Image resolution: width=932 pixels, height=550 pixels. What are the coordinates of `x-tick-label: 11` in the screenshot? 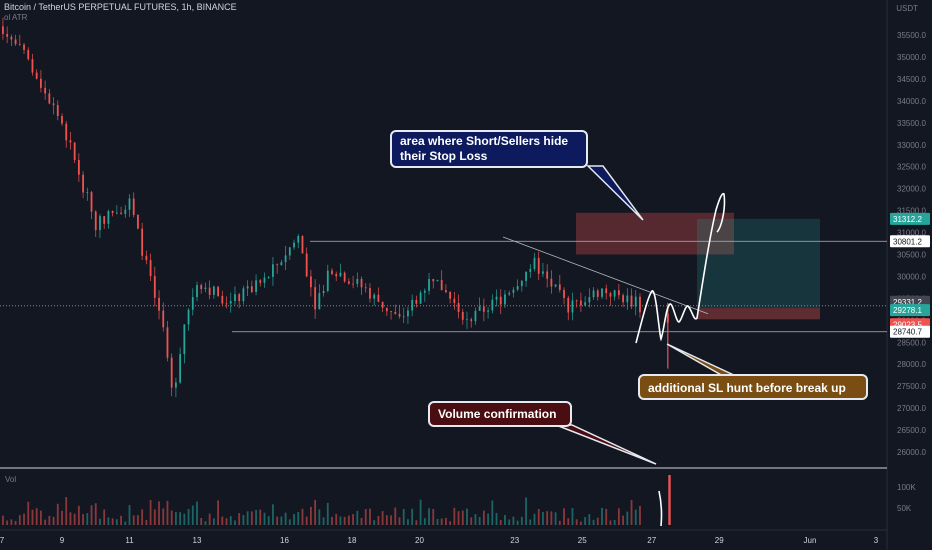 It's located at (129, 540).